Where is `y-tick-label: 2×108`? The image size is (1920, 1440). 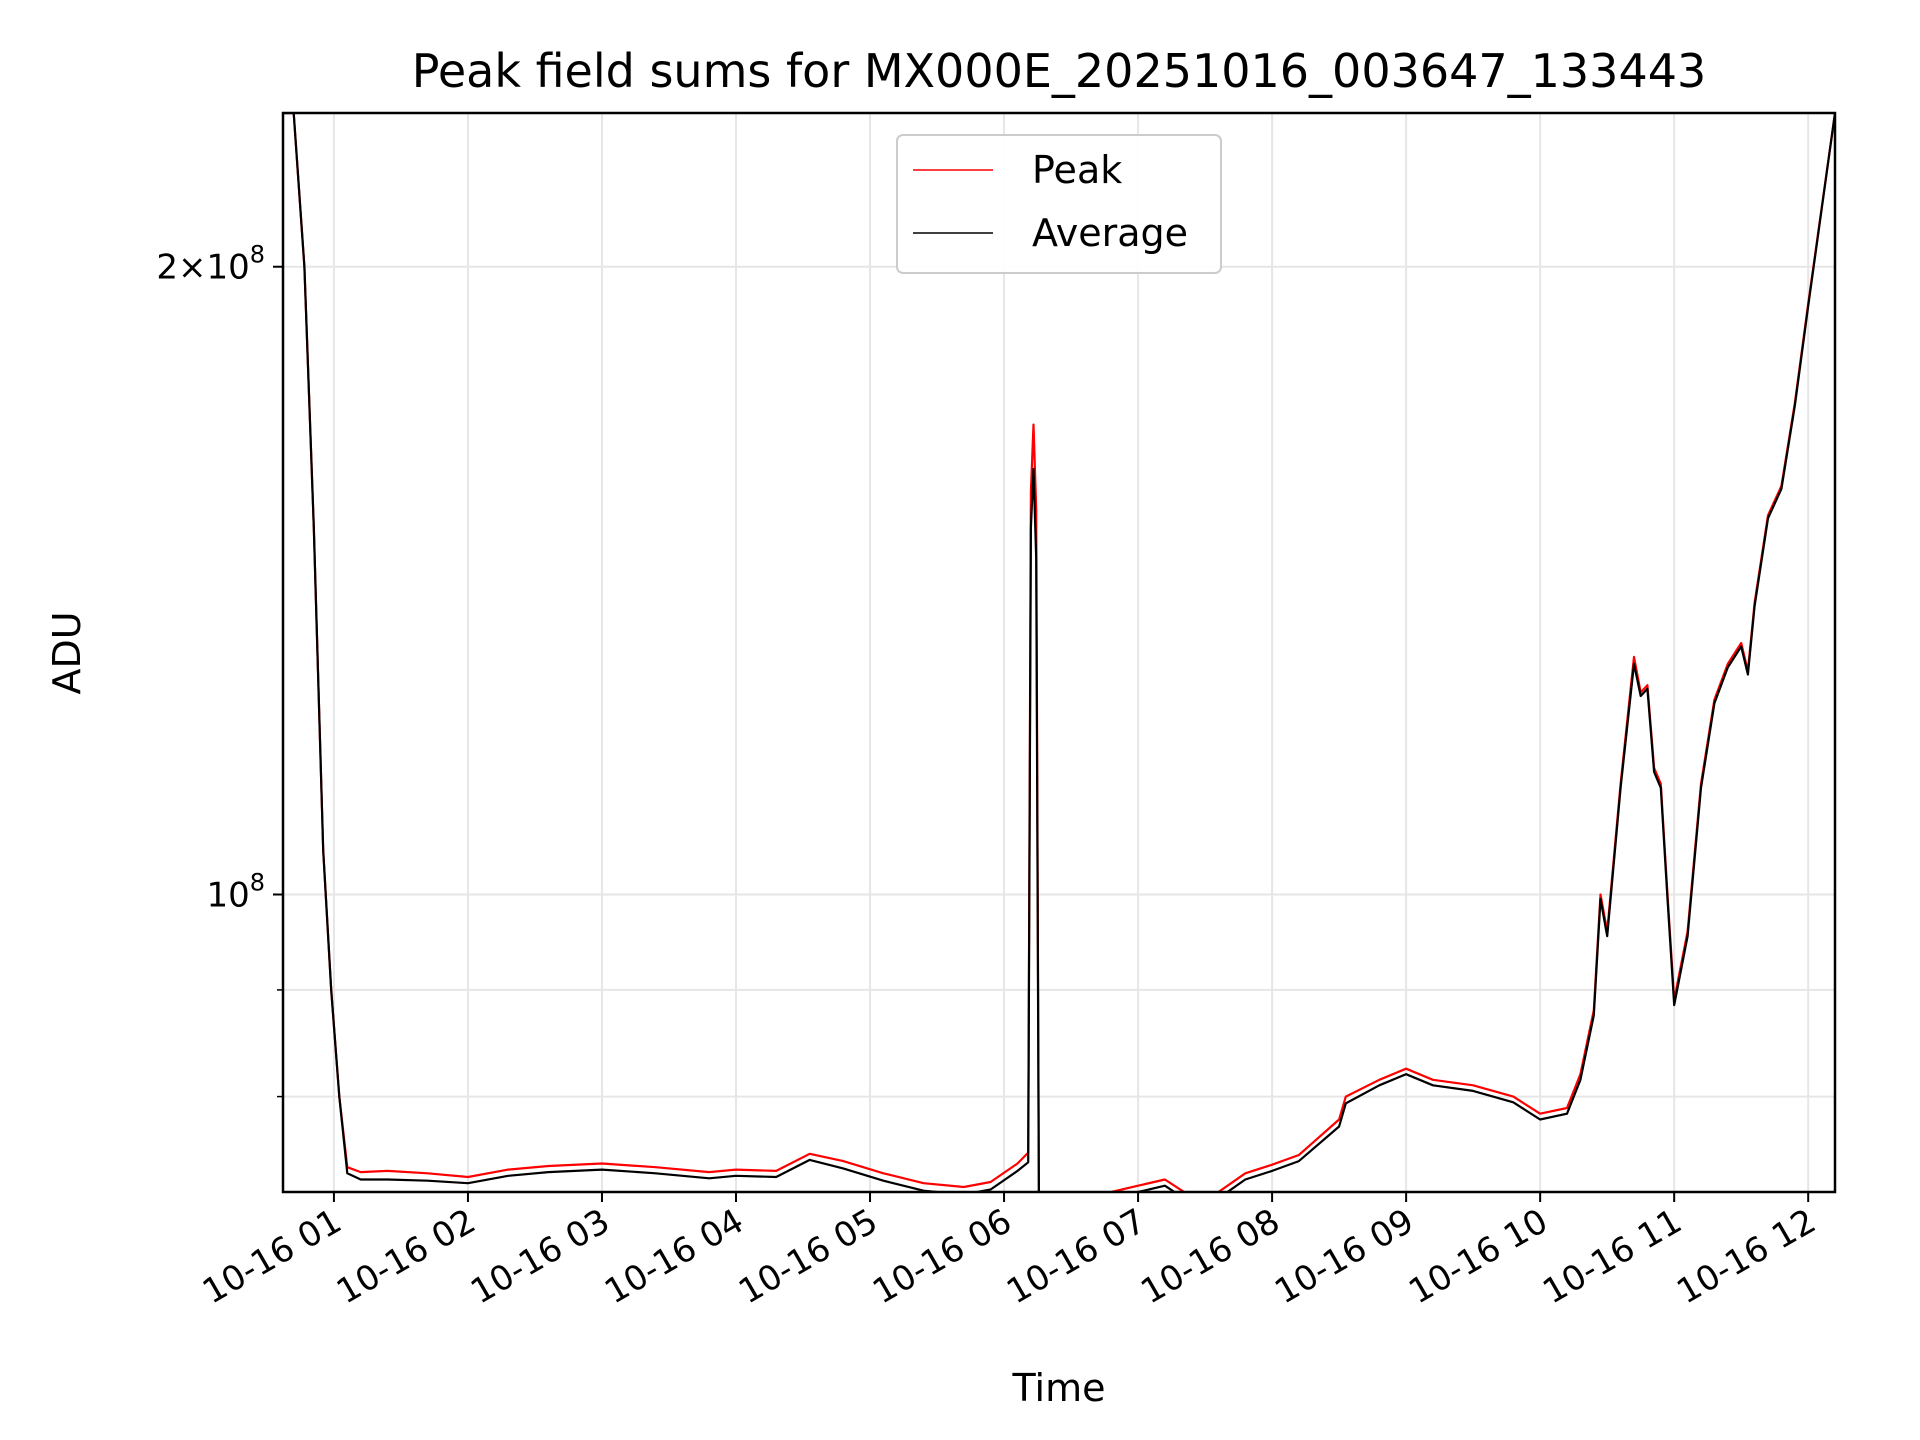 y-tick-label: 2×108 is located at coordinates (210, 264).